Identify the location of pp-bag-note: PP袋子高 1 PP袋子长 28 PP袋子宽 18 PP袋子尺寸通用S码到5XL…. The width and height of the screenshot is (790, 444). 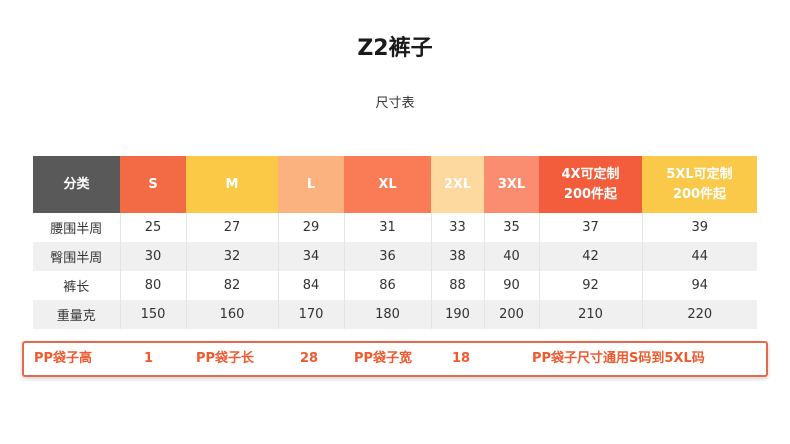
(395, 359).